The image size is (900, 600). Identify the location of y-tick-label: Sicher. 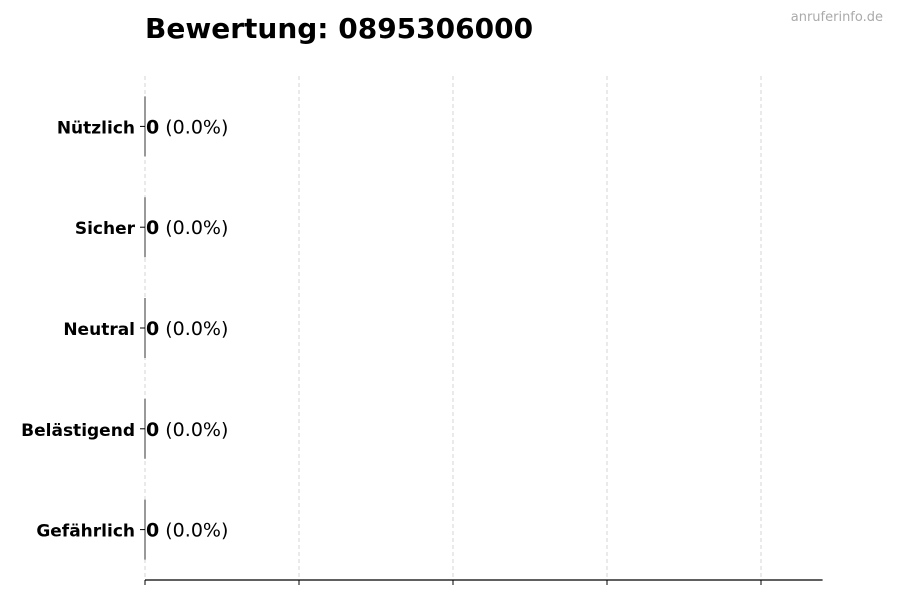
(105, 229).